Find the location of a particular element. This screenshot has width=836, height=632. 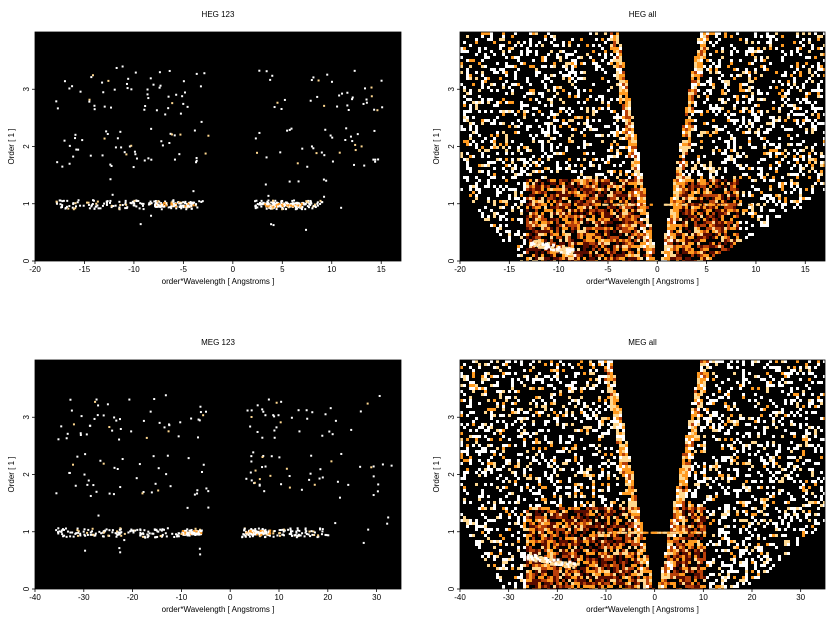

x-axis-label: order*Wavelength [ Angstroms ] is located at coordinates (218, 609).